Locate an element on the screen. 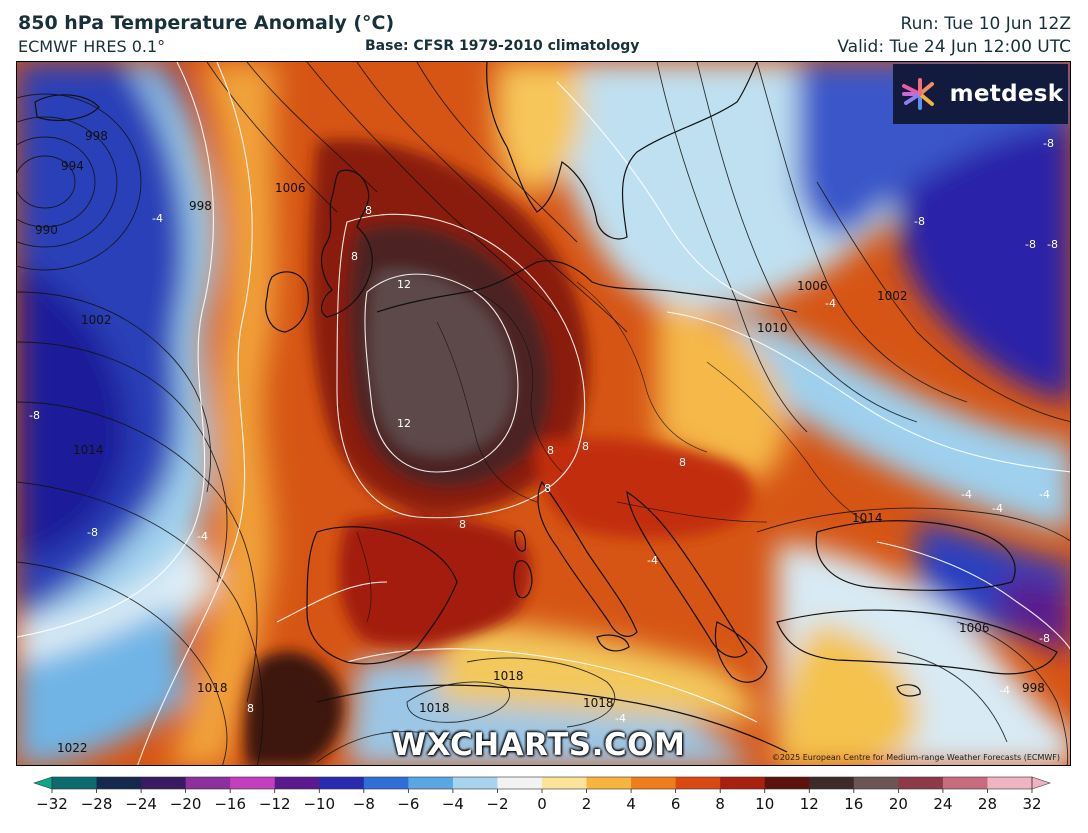 The image size is (1088, 833). hot-core-grey is located at coordinates (441, 362).